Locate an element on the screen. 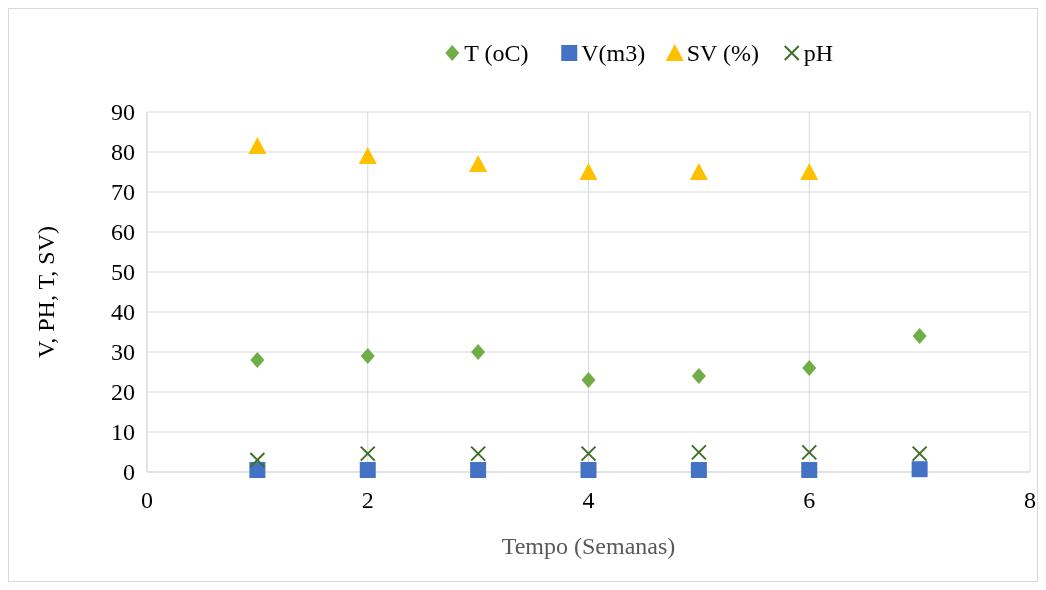  x-tick-label: 0 is located at coordinates (147, 500).